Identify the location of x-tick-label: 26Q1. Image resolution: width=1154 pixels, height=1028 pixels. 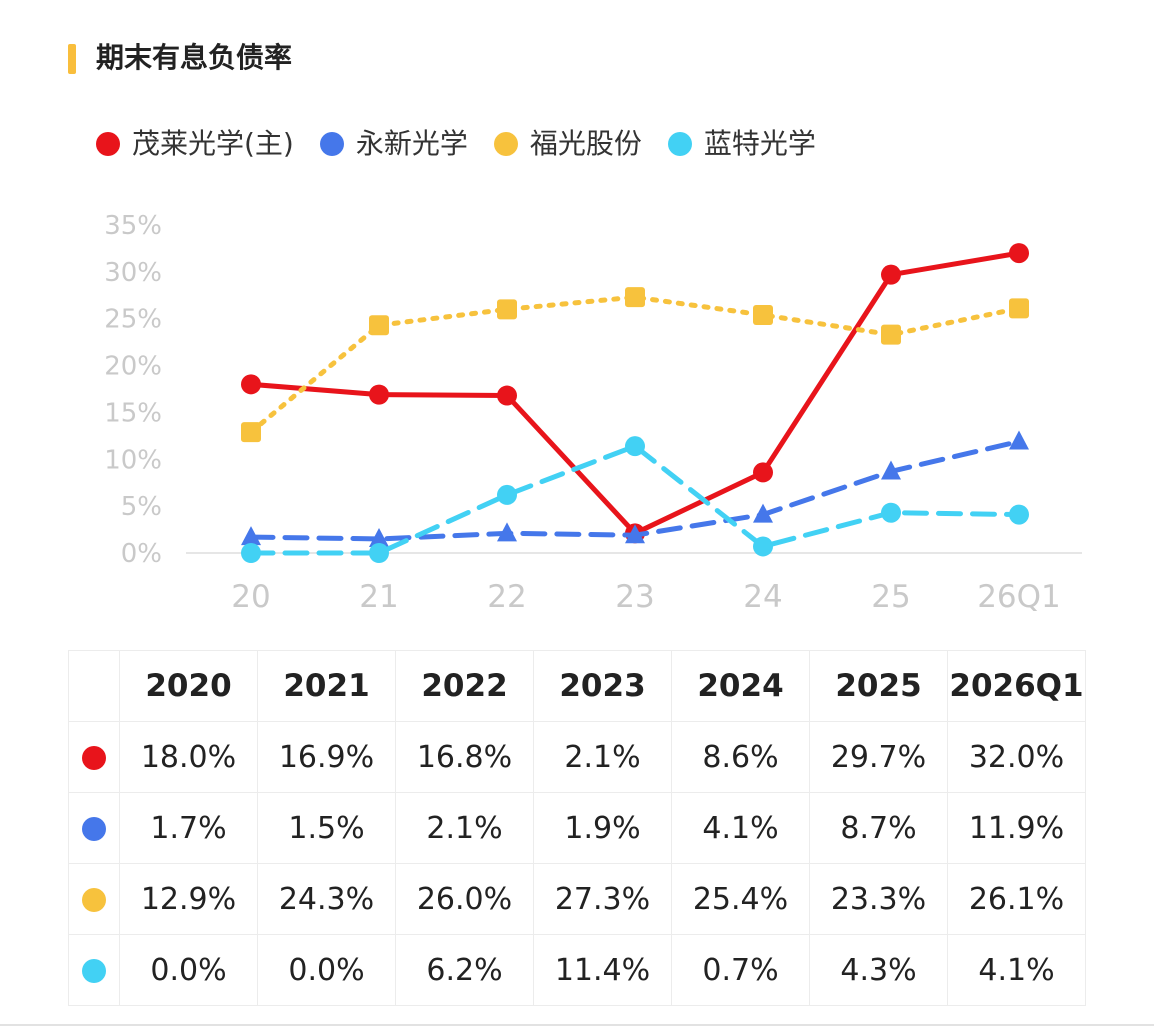
(1019, 597).